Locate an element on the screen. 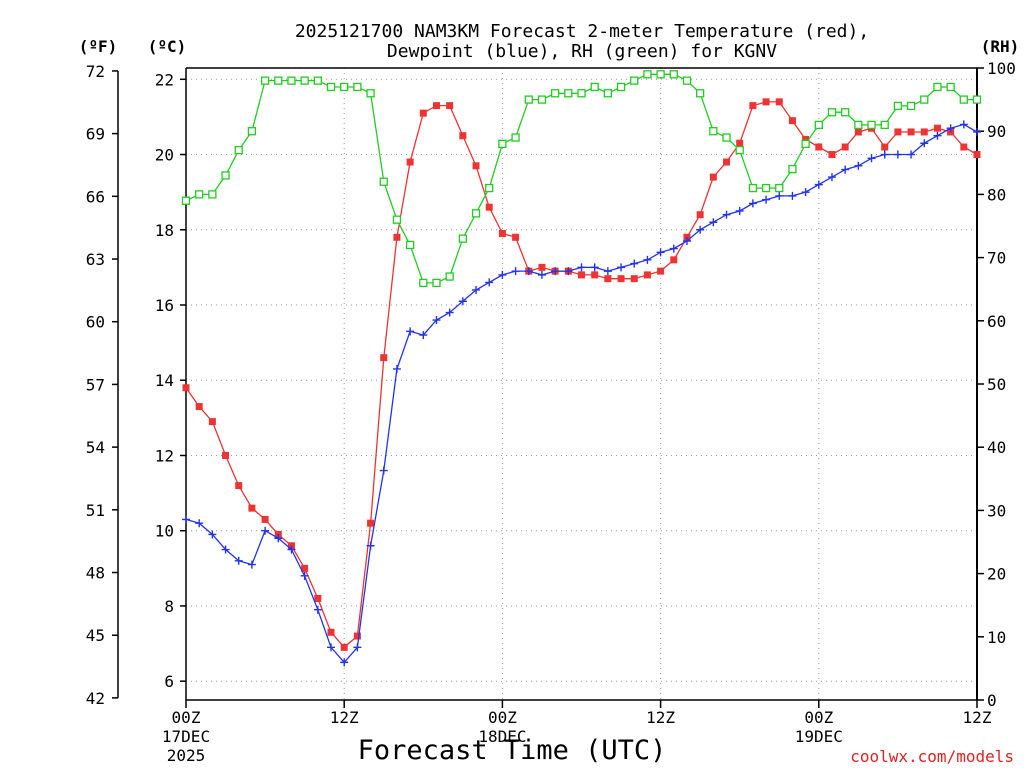 The height and width of the screenshot is (772, 1024). x-tick-date-label: 19DEC is located at coordinates (819, 736).